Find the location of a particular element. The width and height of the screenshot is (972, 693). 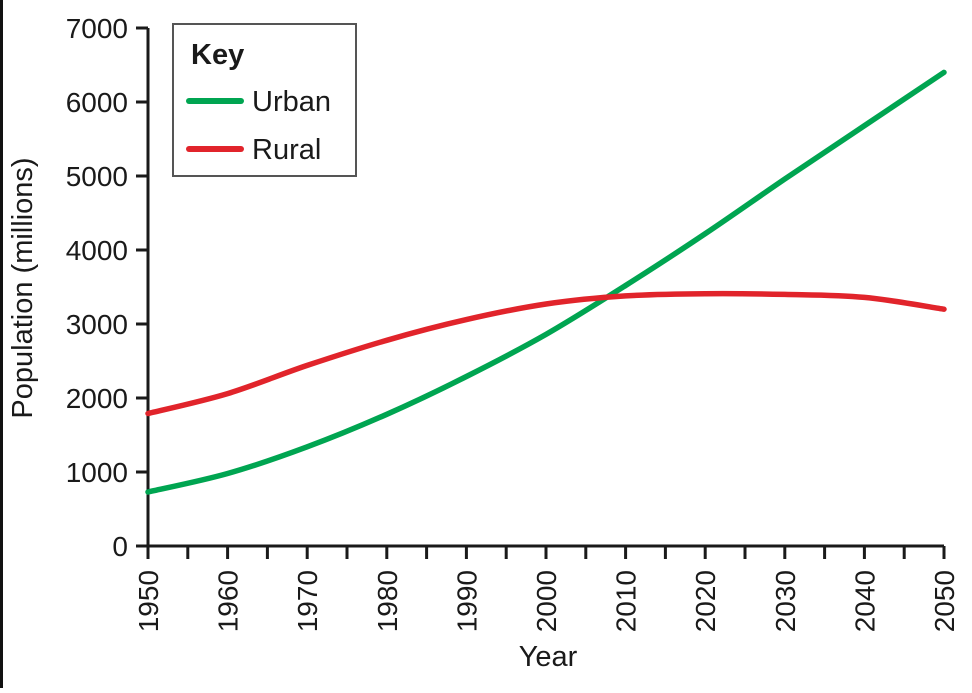

x-tick-label: 1960 is located at coordinates (228, 601).